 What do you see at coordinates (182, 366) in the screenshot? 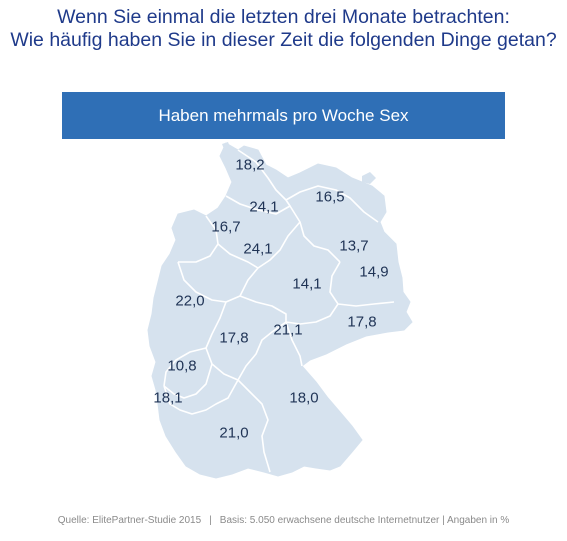
I see `state-value-label: 10,8` at bounding box center [182, 366].